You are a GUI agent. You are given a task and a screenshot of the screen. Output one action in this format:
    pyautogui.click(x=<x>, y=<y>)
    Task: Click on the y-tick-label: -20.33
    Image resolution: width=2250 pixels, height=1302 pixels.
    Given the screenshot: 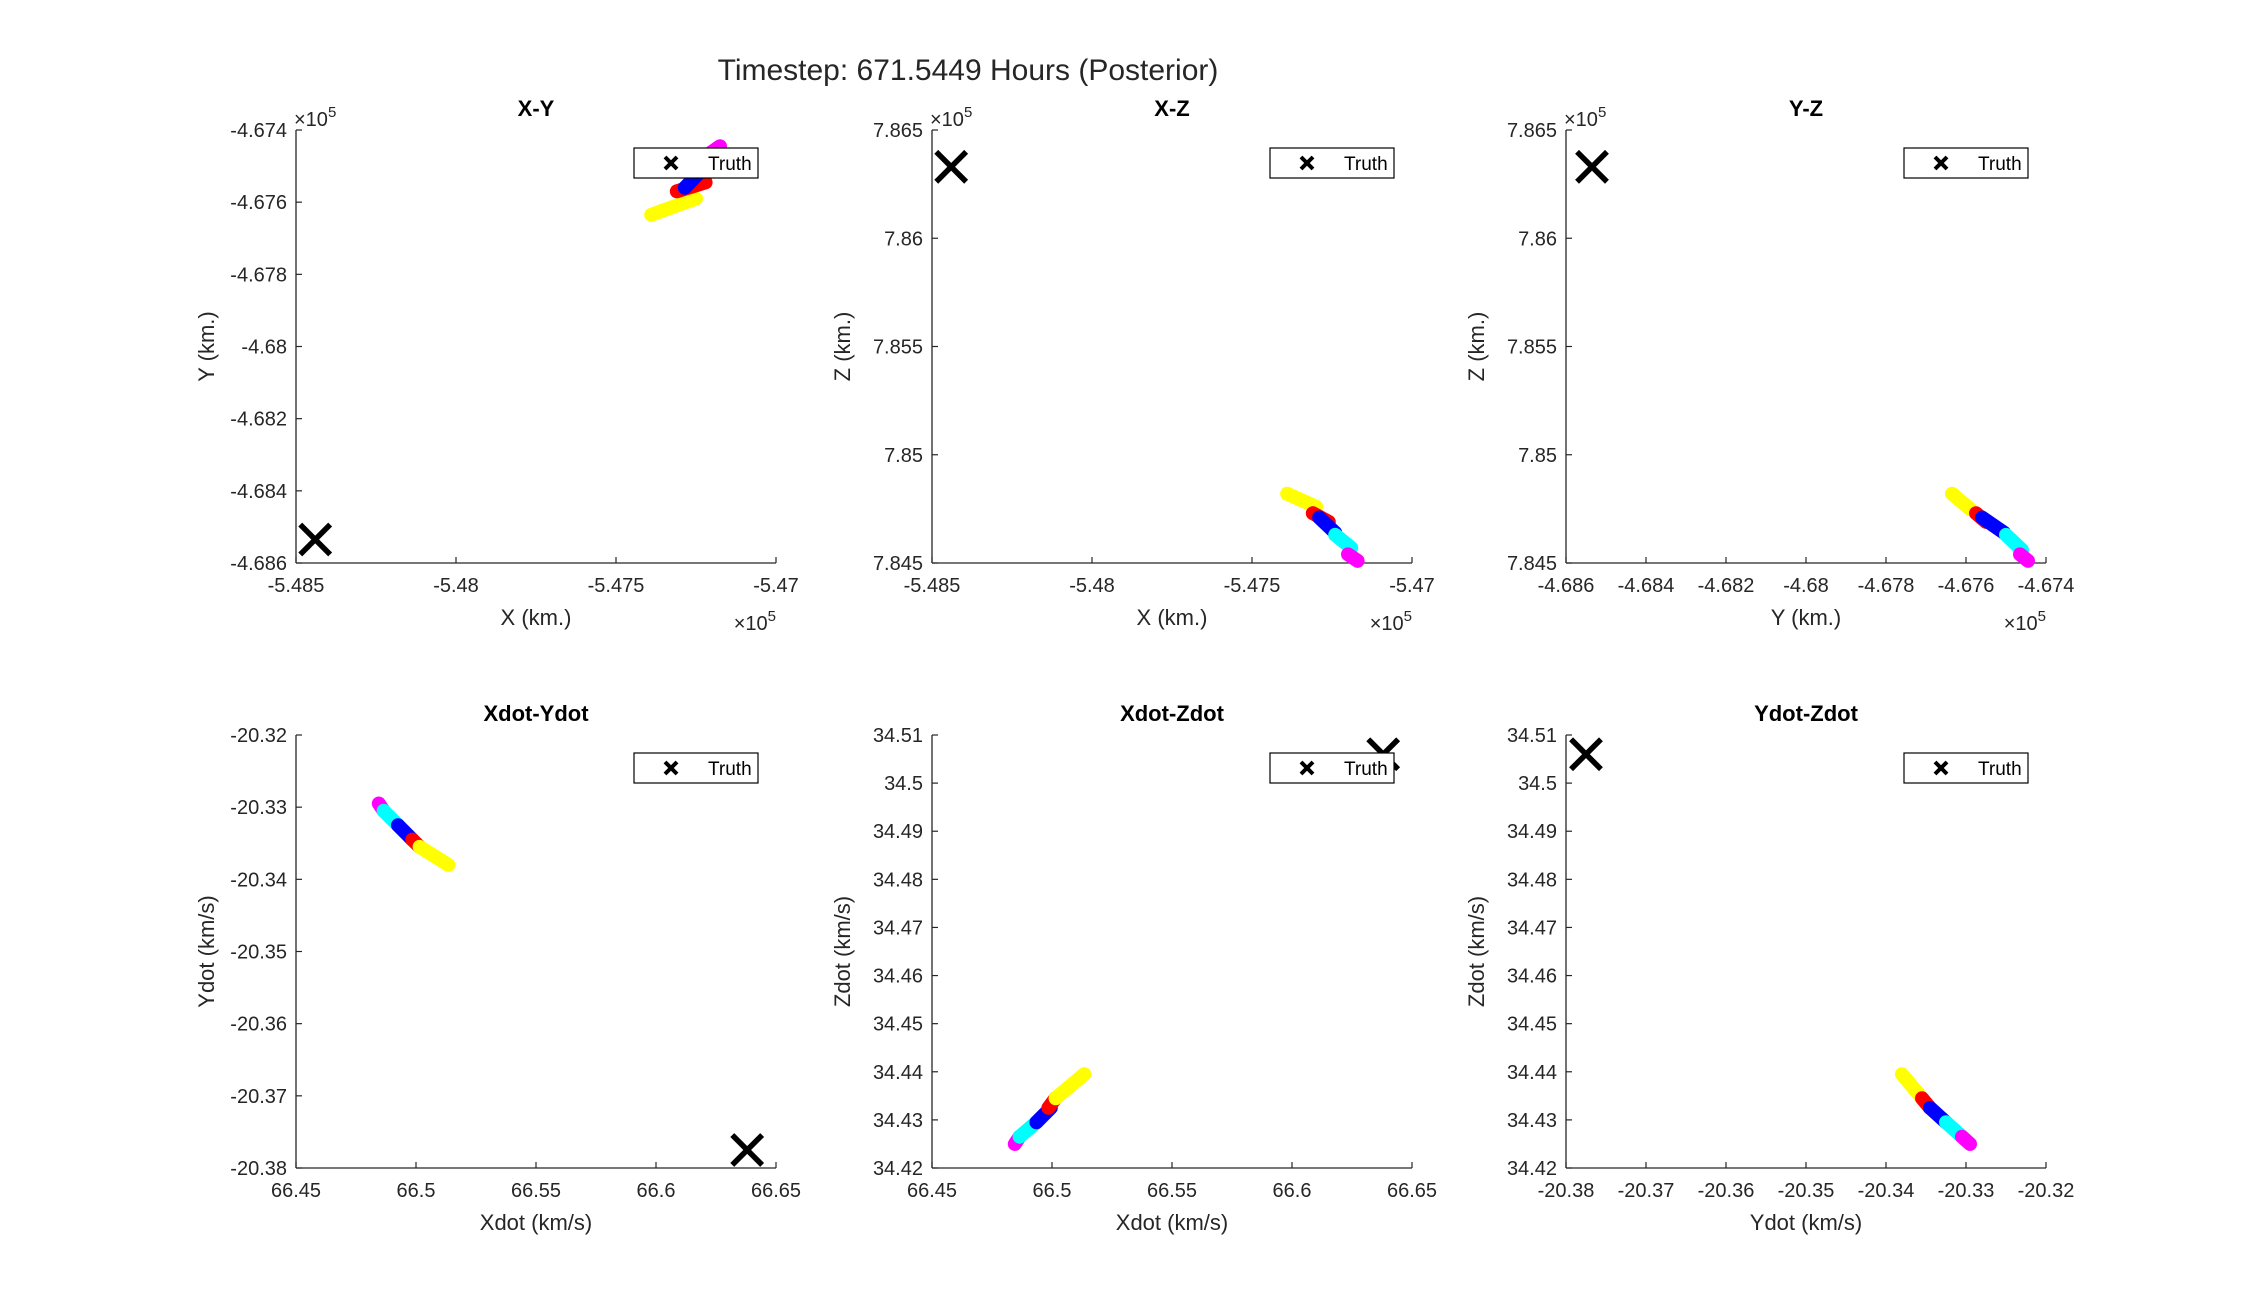 What is the action you would take?
    pyautogui.click(x=258, y=808)
    